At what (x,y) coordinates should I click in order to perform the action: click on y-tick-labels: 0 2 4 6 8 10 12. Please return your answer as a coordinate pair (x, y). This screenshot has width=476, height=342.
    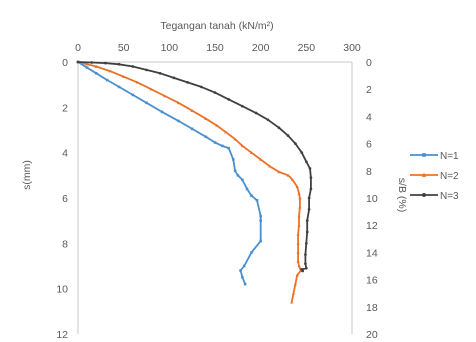
    Looking at the image, I should click on (62, 199).